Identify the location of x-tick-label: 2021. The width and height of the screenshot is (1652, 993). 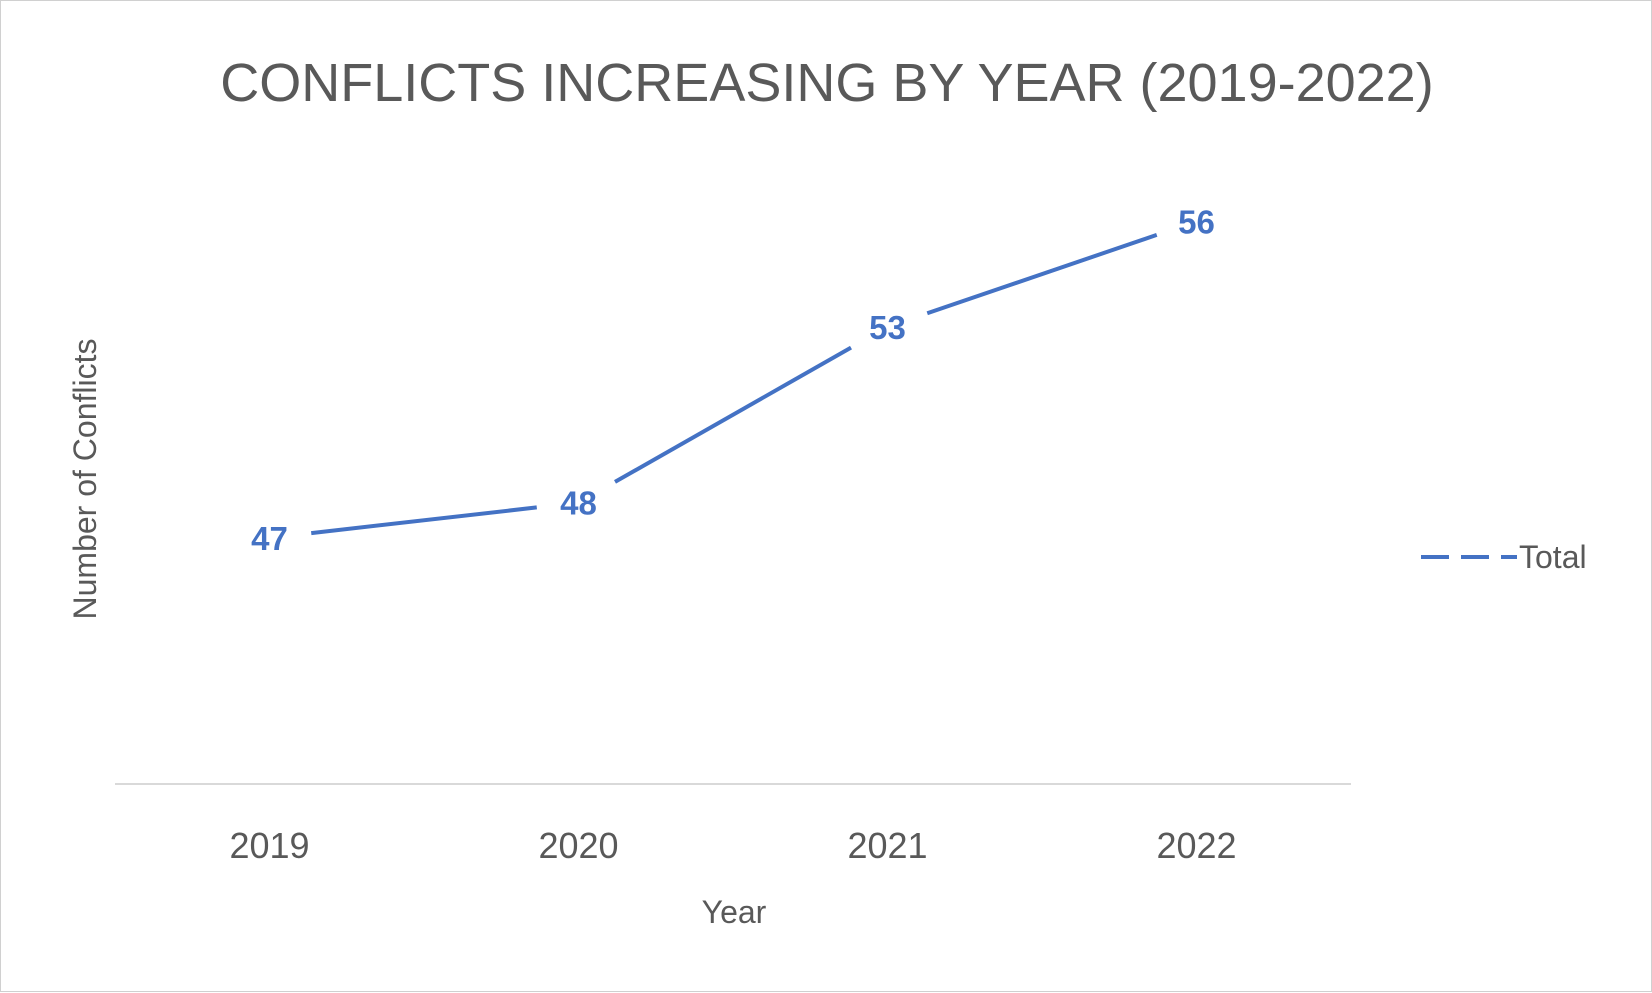
(887, 845).